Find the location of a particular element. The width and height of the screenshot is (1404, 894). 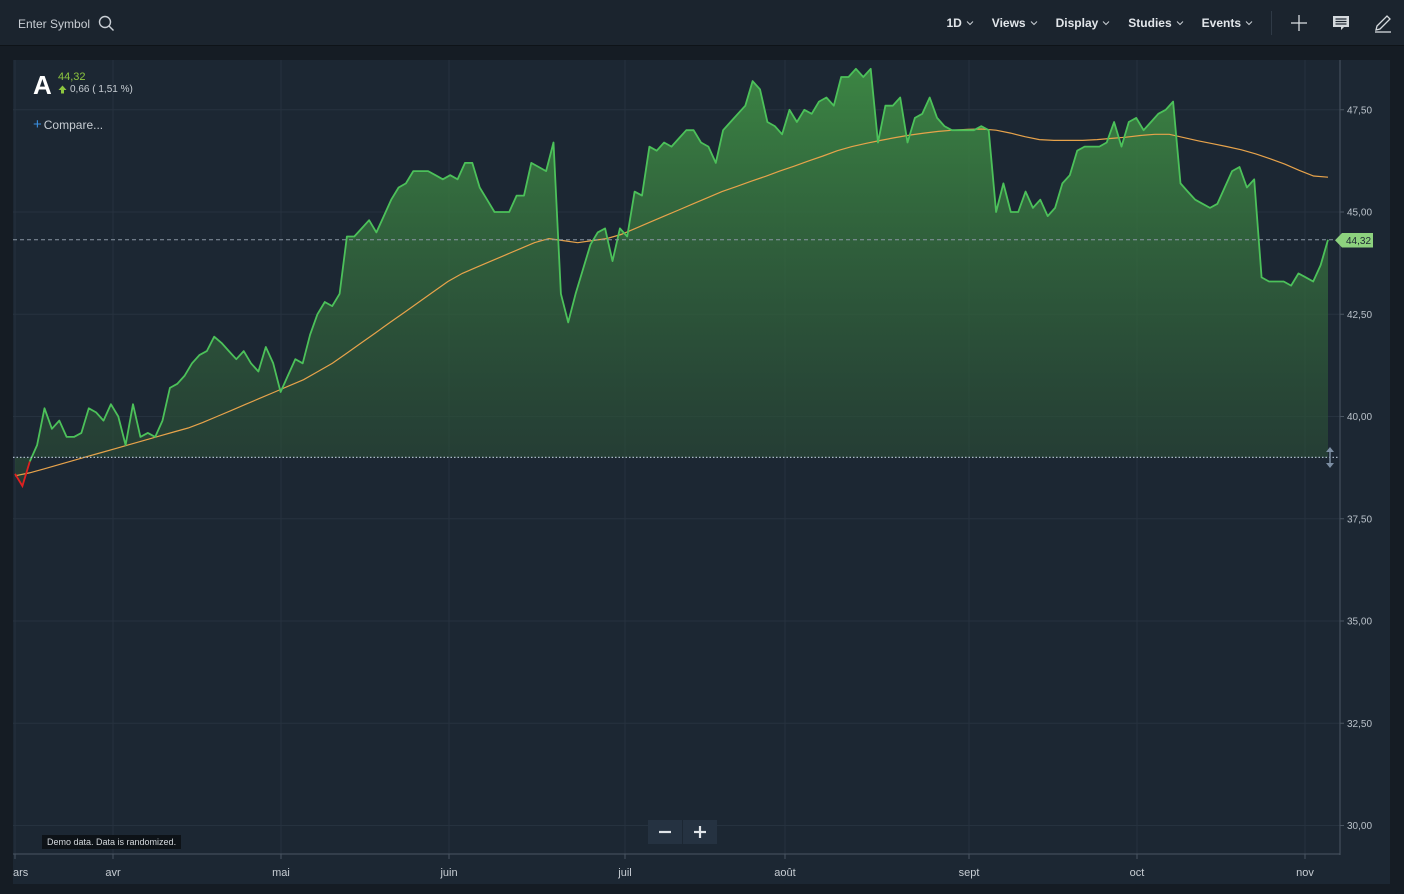

toolbar-divider is located at coordinates (1271, 22).